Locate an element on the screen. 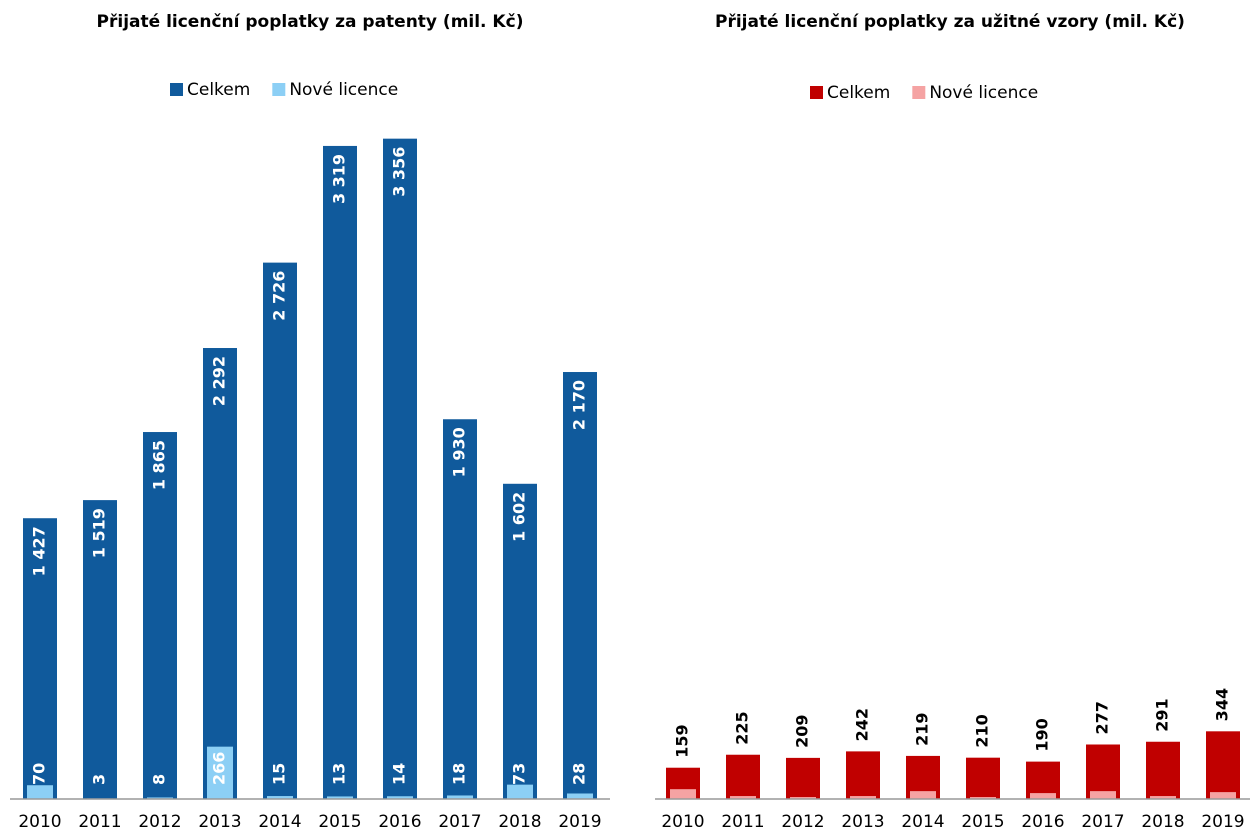 Image resolution: width=1258 pixels, height=838 pixels. value-label: 1 865 is located at coordinates (159, 465).